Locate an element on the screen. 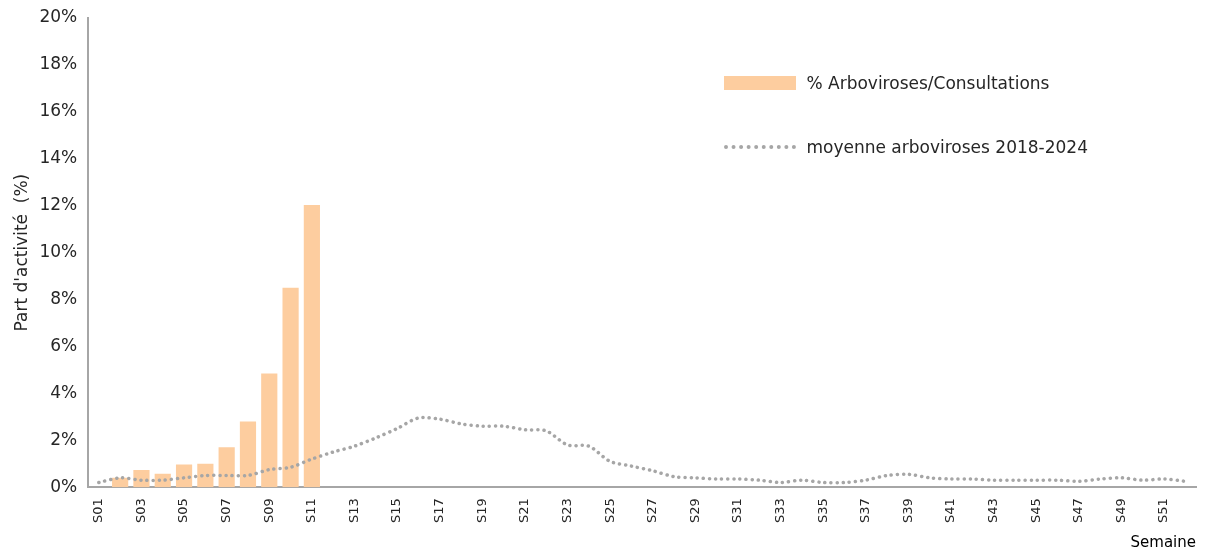  y-tick-label: 20% is located at coordinates (58, 16).